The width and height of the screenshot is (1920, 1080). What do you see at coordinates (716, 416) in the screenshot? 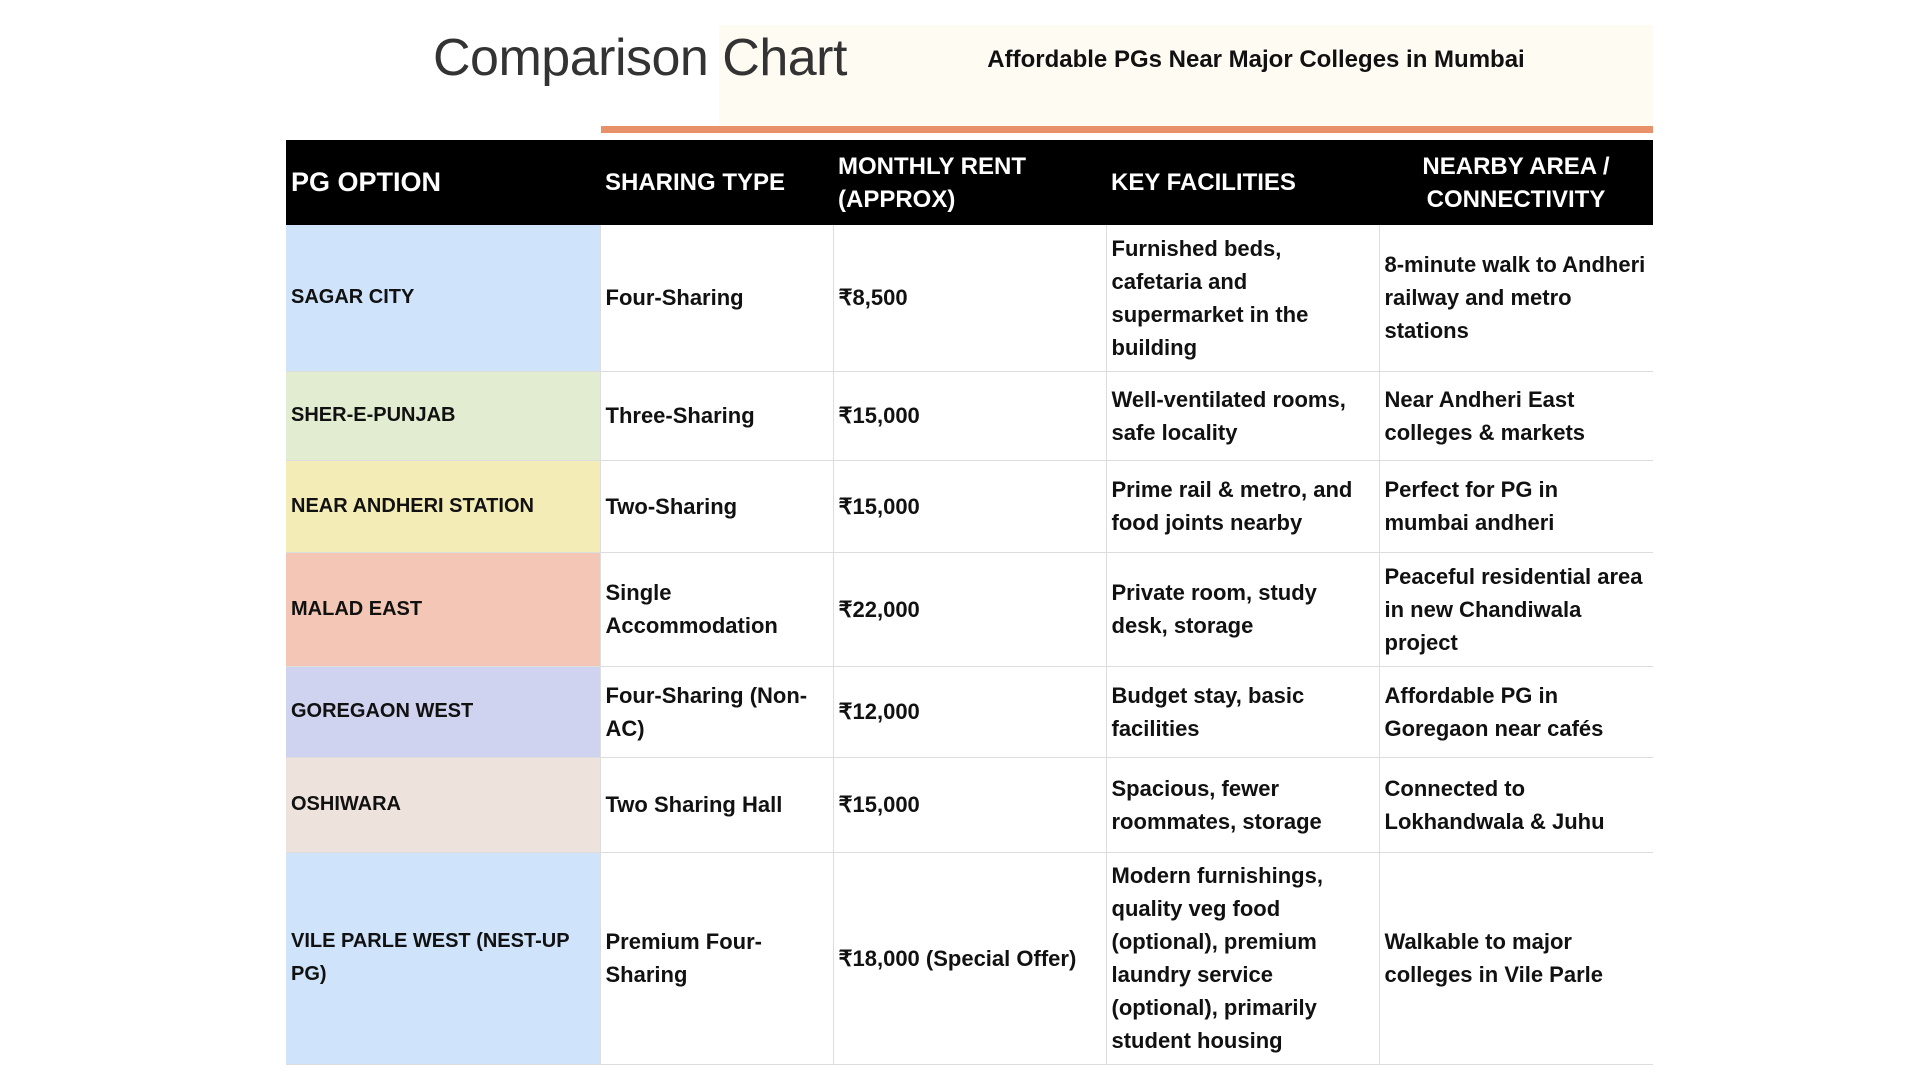
I see `table-cell: Three-Sharing` at bounding box center [716, 416].